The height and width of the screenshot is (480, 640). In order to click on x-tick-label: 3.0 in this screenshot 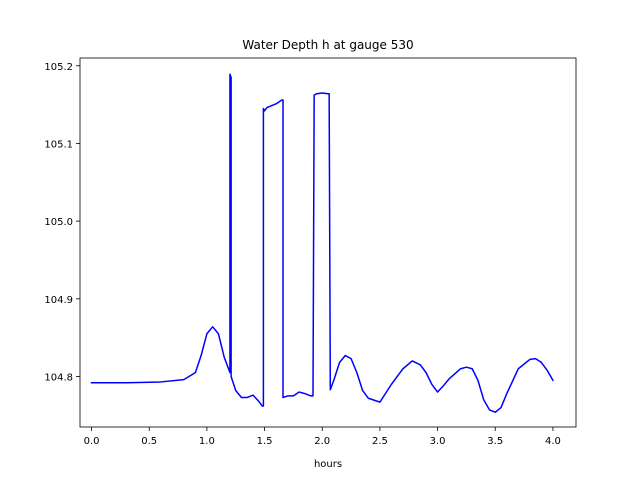, I will do `click(438, 441)`.